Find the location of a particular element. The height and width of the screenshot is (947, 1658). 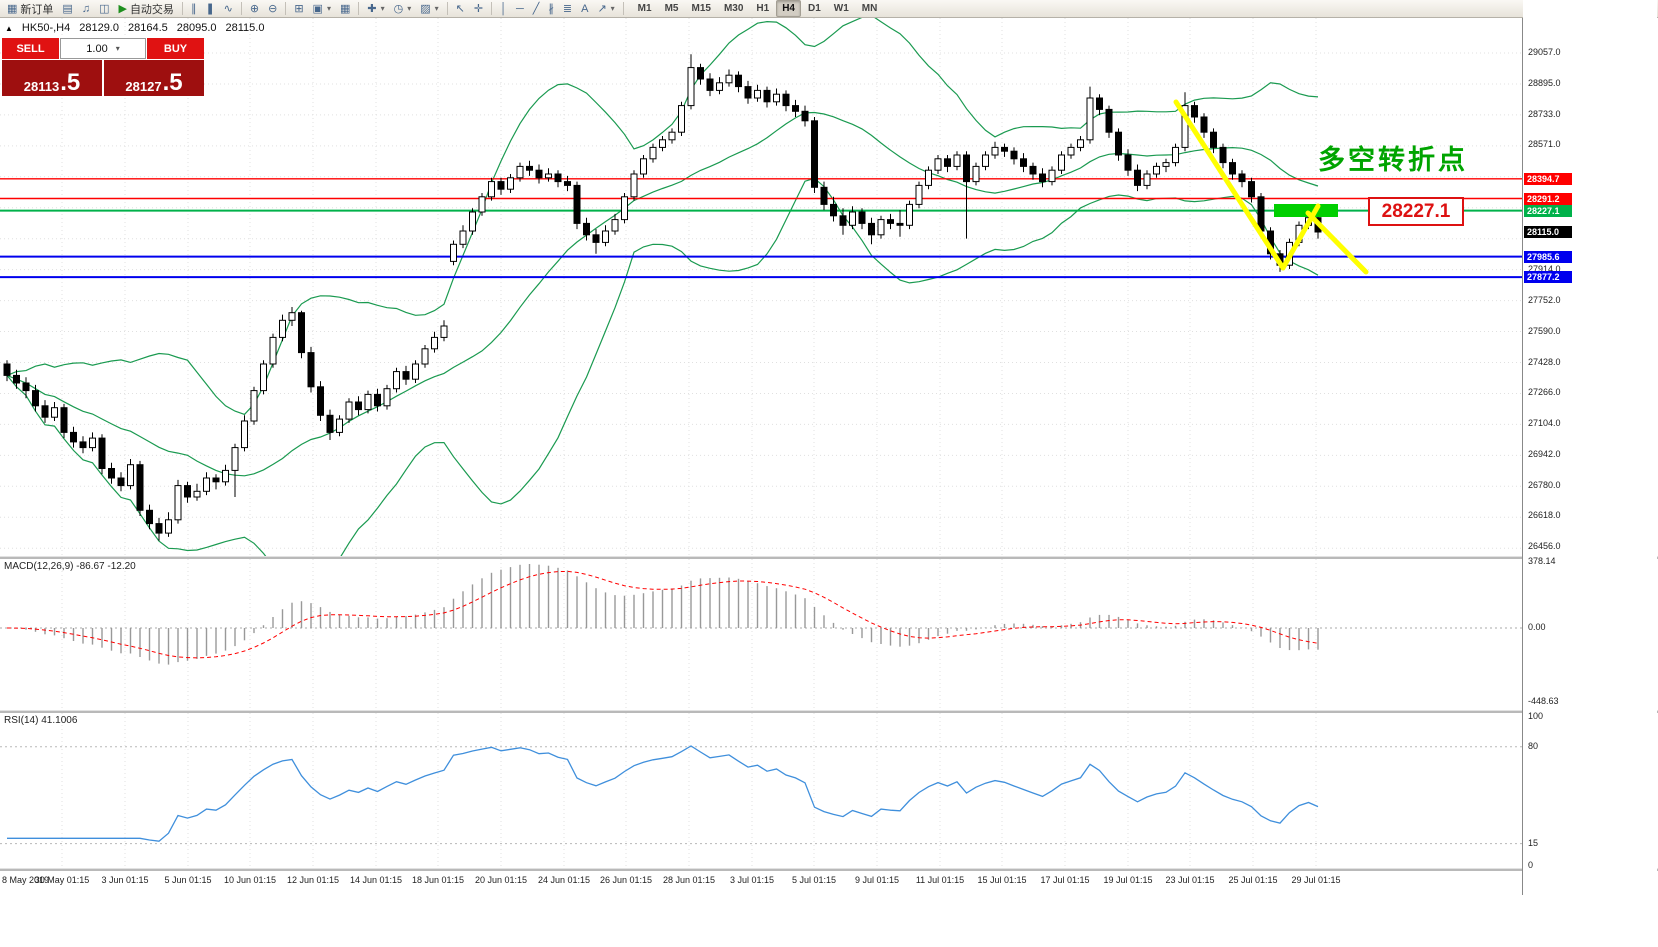

tf-button-d1: D1 is located at coordinates (814, 8).